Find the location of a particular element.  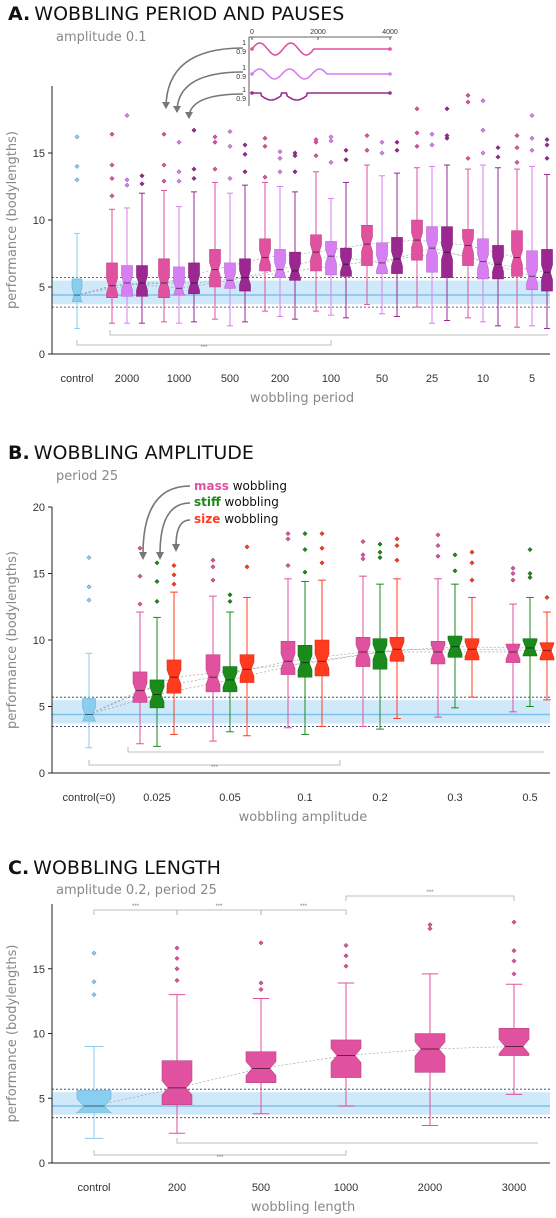

panel-c-letter: C. is located at coordinates (18, 868).